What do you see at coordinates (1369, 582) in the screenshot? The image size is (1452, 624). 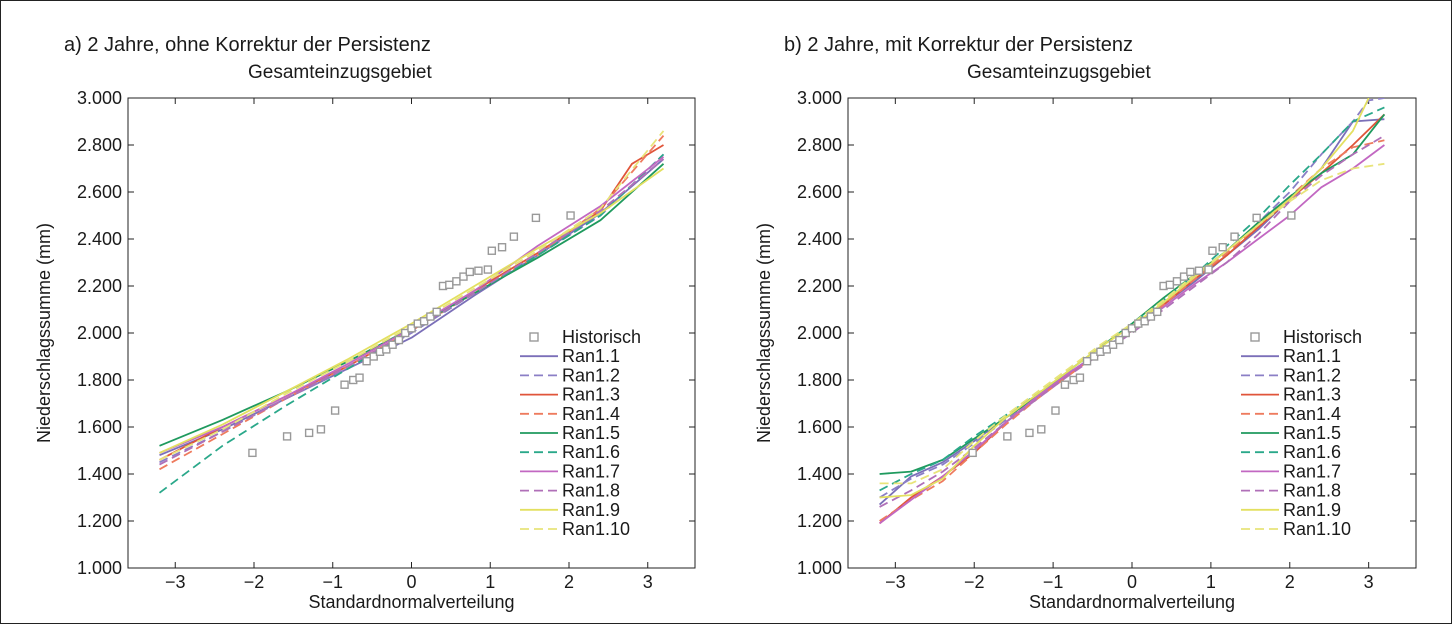 I see `x-tick-label: 3` at bounding box center [1369, 582].